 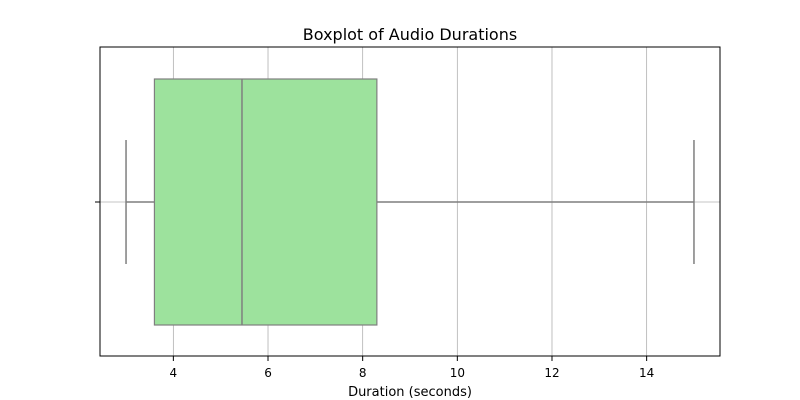 What do you see at coordinates (551, 373) in the screenshot?
I see `x-tick-label: 12` at bounding box center [551, 373].